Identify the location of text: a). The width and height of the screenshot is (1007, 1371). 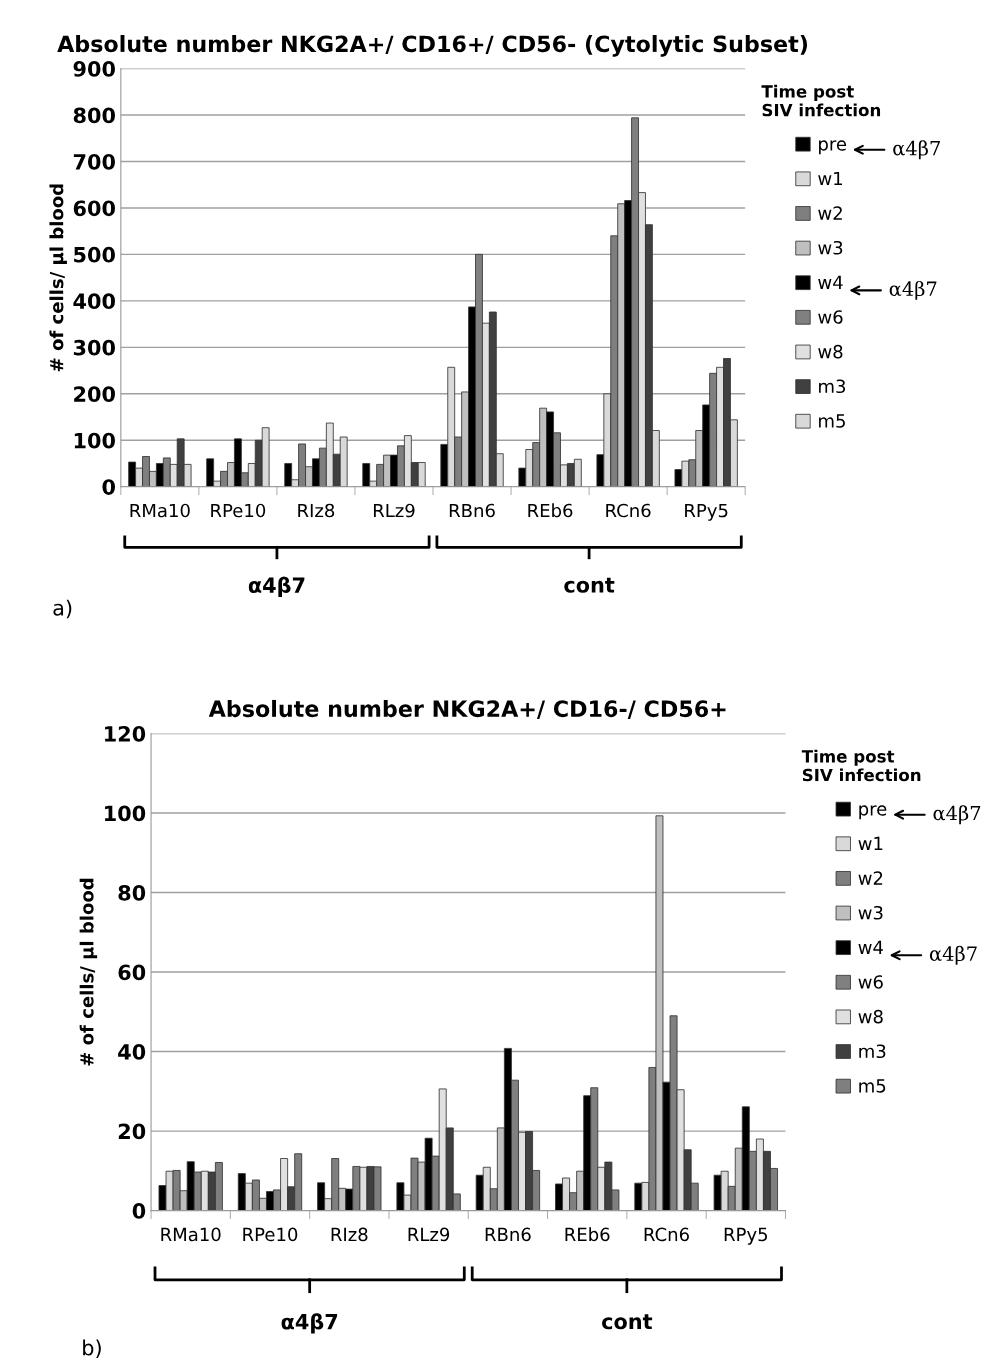
(62, 609).